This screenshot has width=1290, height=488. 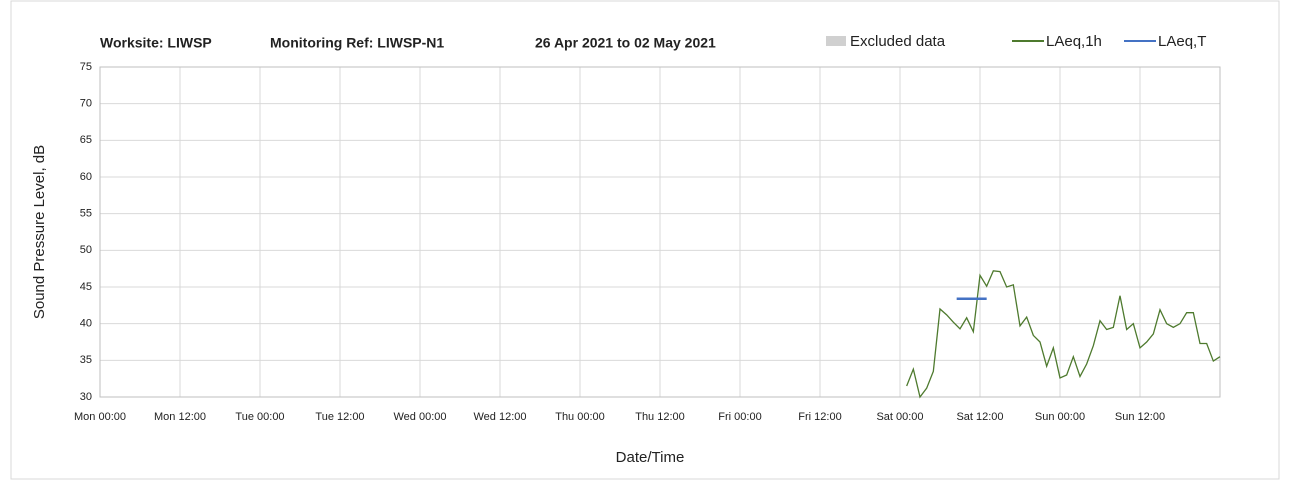 What do you see at coordinates (86, 287) in the screenshot?
I see `y-tick-label: 45` at bounding box center [86, 287].